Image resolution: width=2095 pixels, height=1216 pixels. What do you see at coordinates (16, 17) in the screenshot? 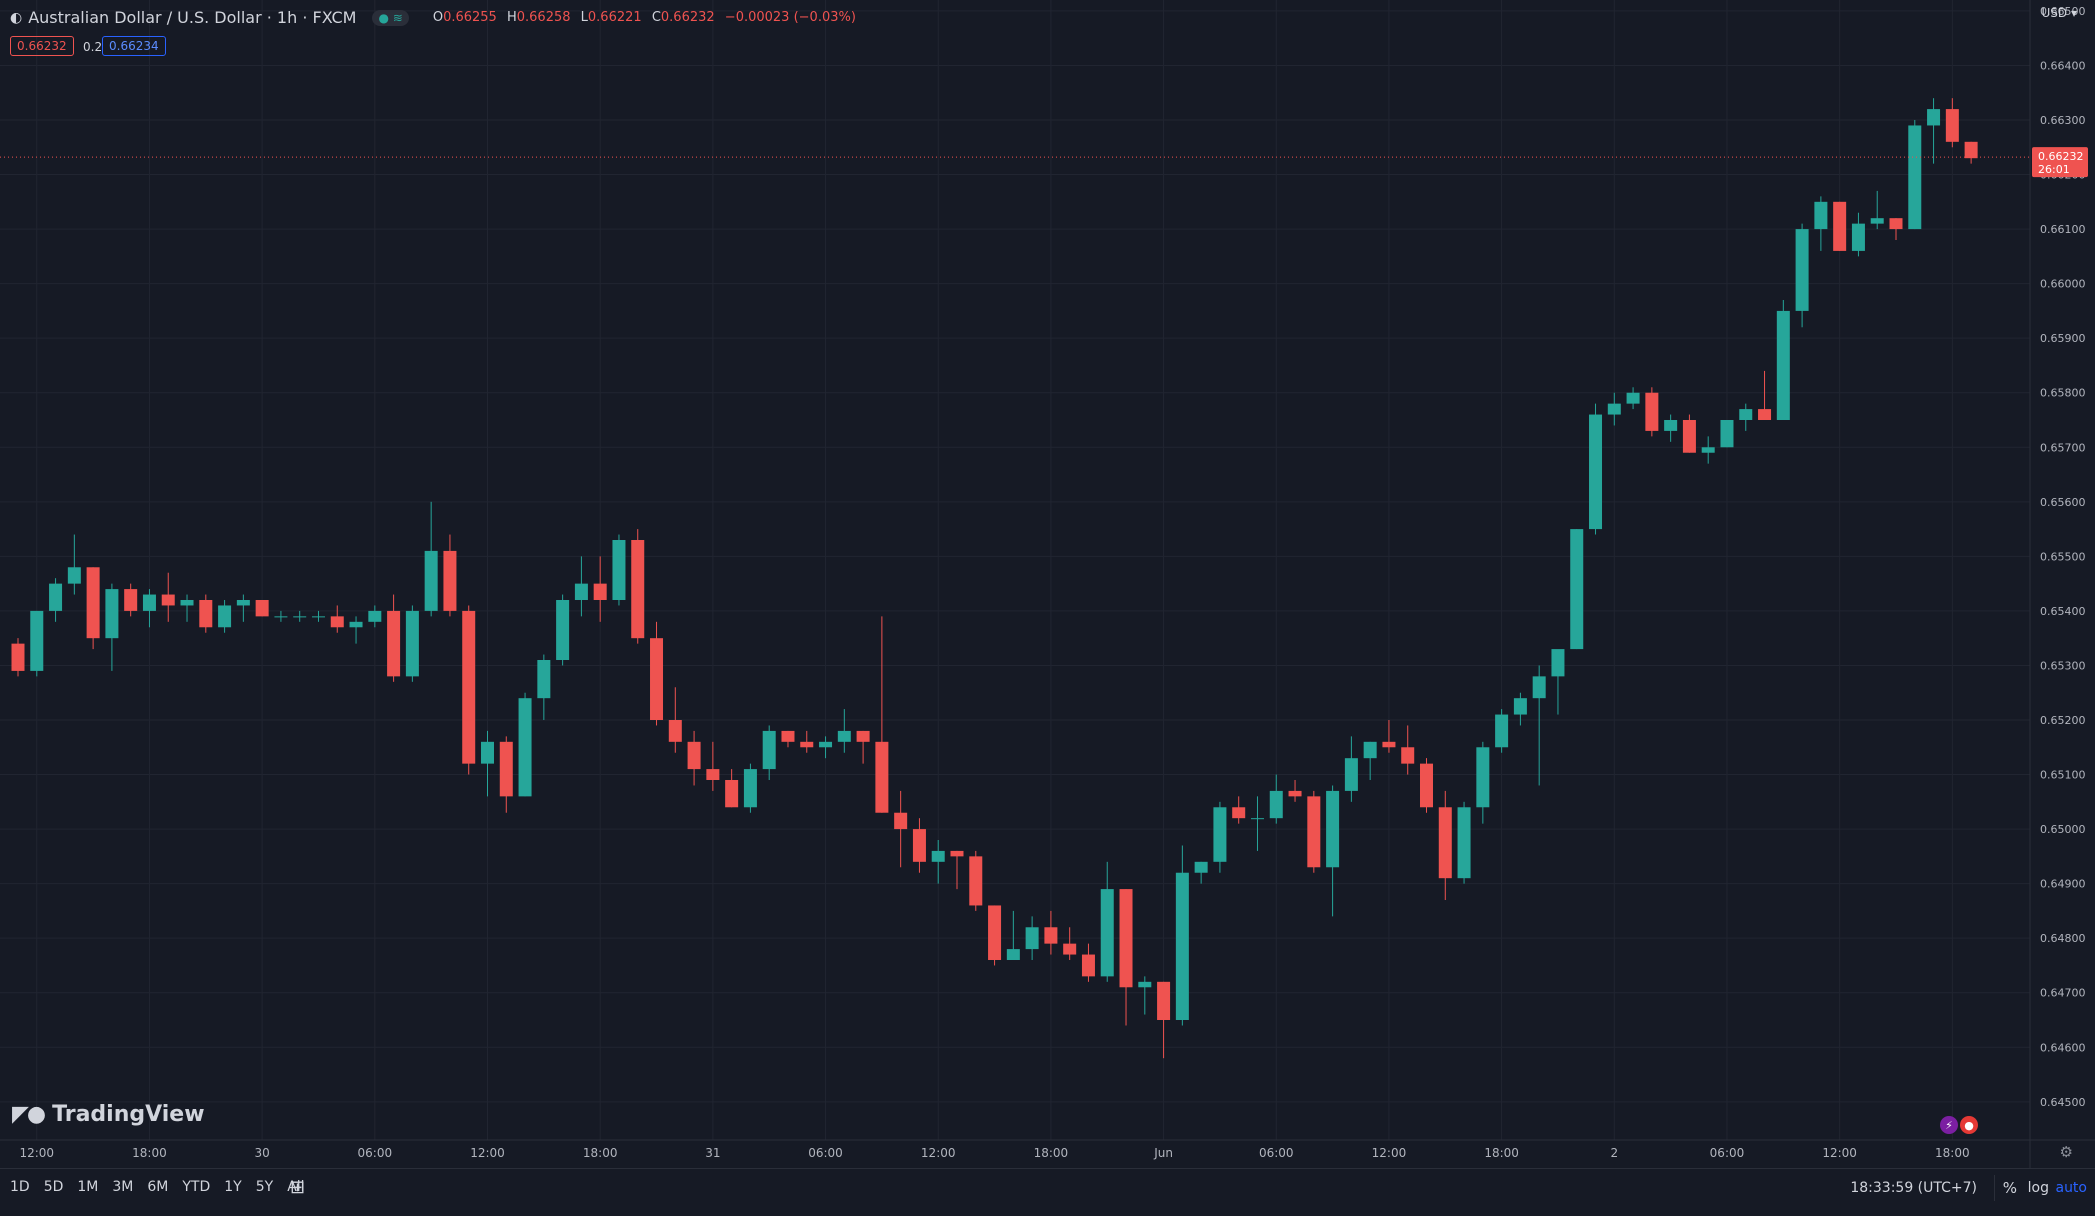
I see `flag-icon: ◐` at bounding box center [16, 17].